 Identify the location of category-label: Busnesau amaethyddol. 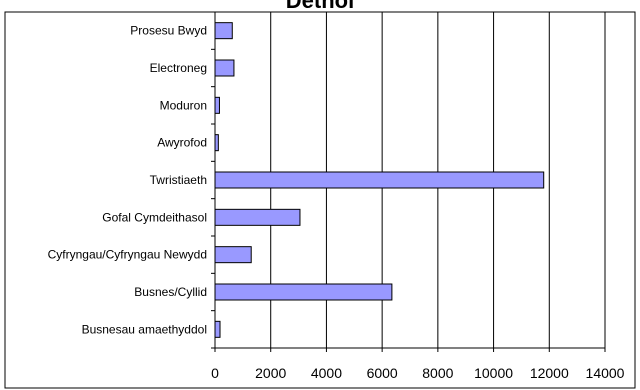
(144, 329).